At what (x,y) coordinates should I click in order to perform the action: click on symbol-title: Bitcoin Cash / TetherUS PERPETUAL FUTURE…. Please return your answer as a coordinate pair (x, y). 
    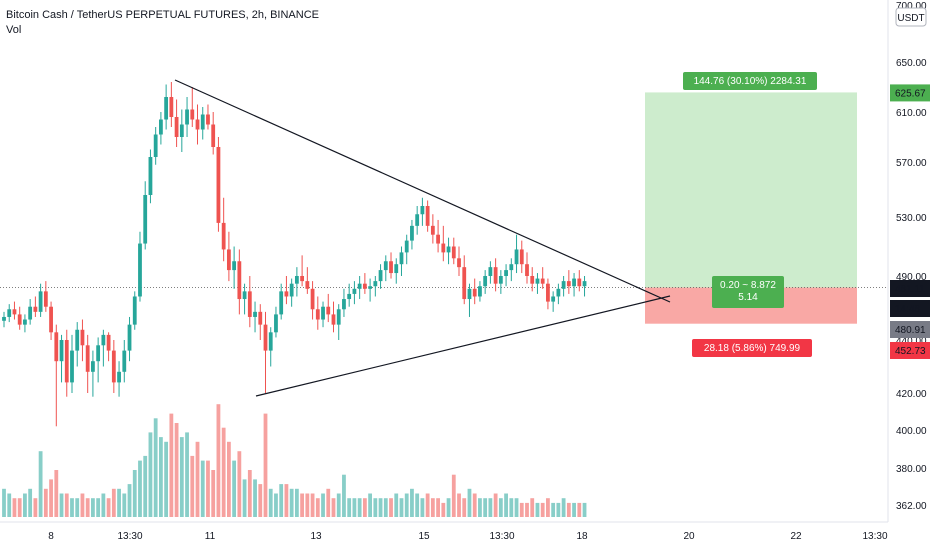
    Looking at the image, I should click on (162, 15).